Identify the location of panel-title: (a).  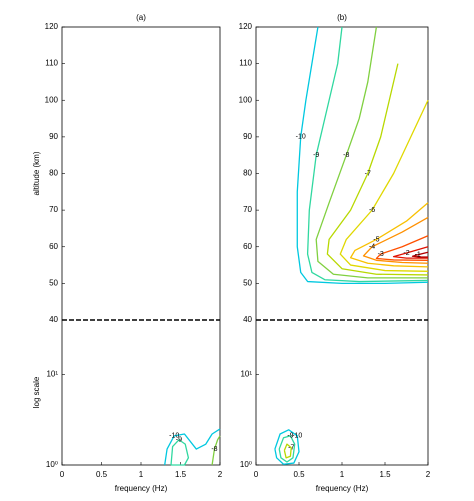
(141, 17).